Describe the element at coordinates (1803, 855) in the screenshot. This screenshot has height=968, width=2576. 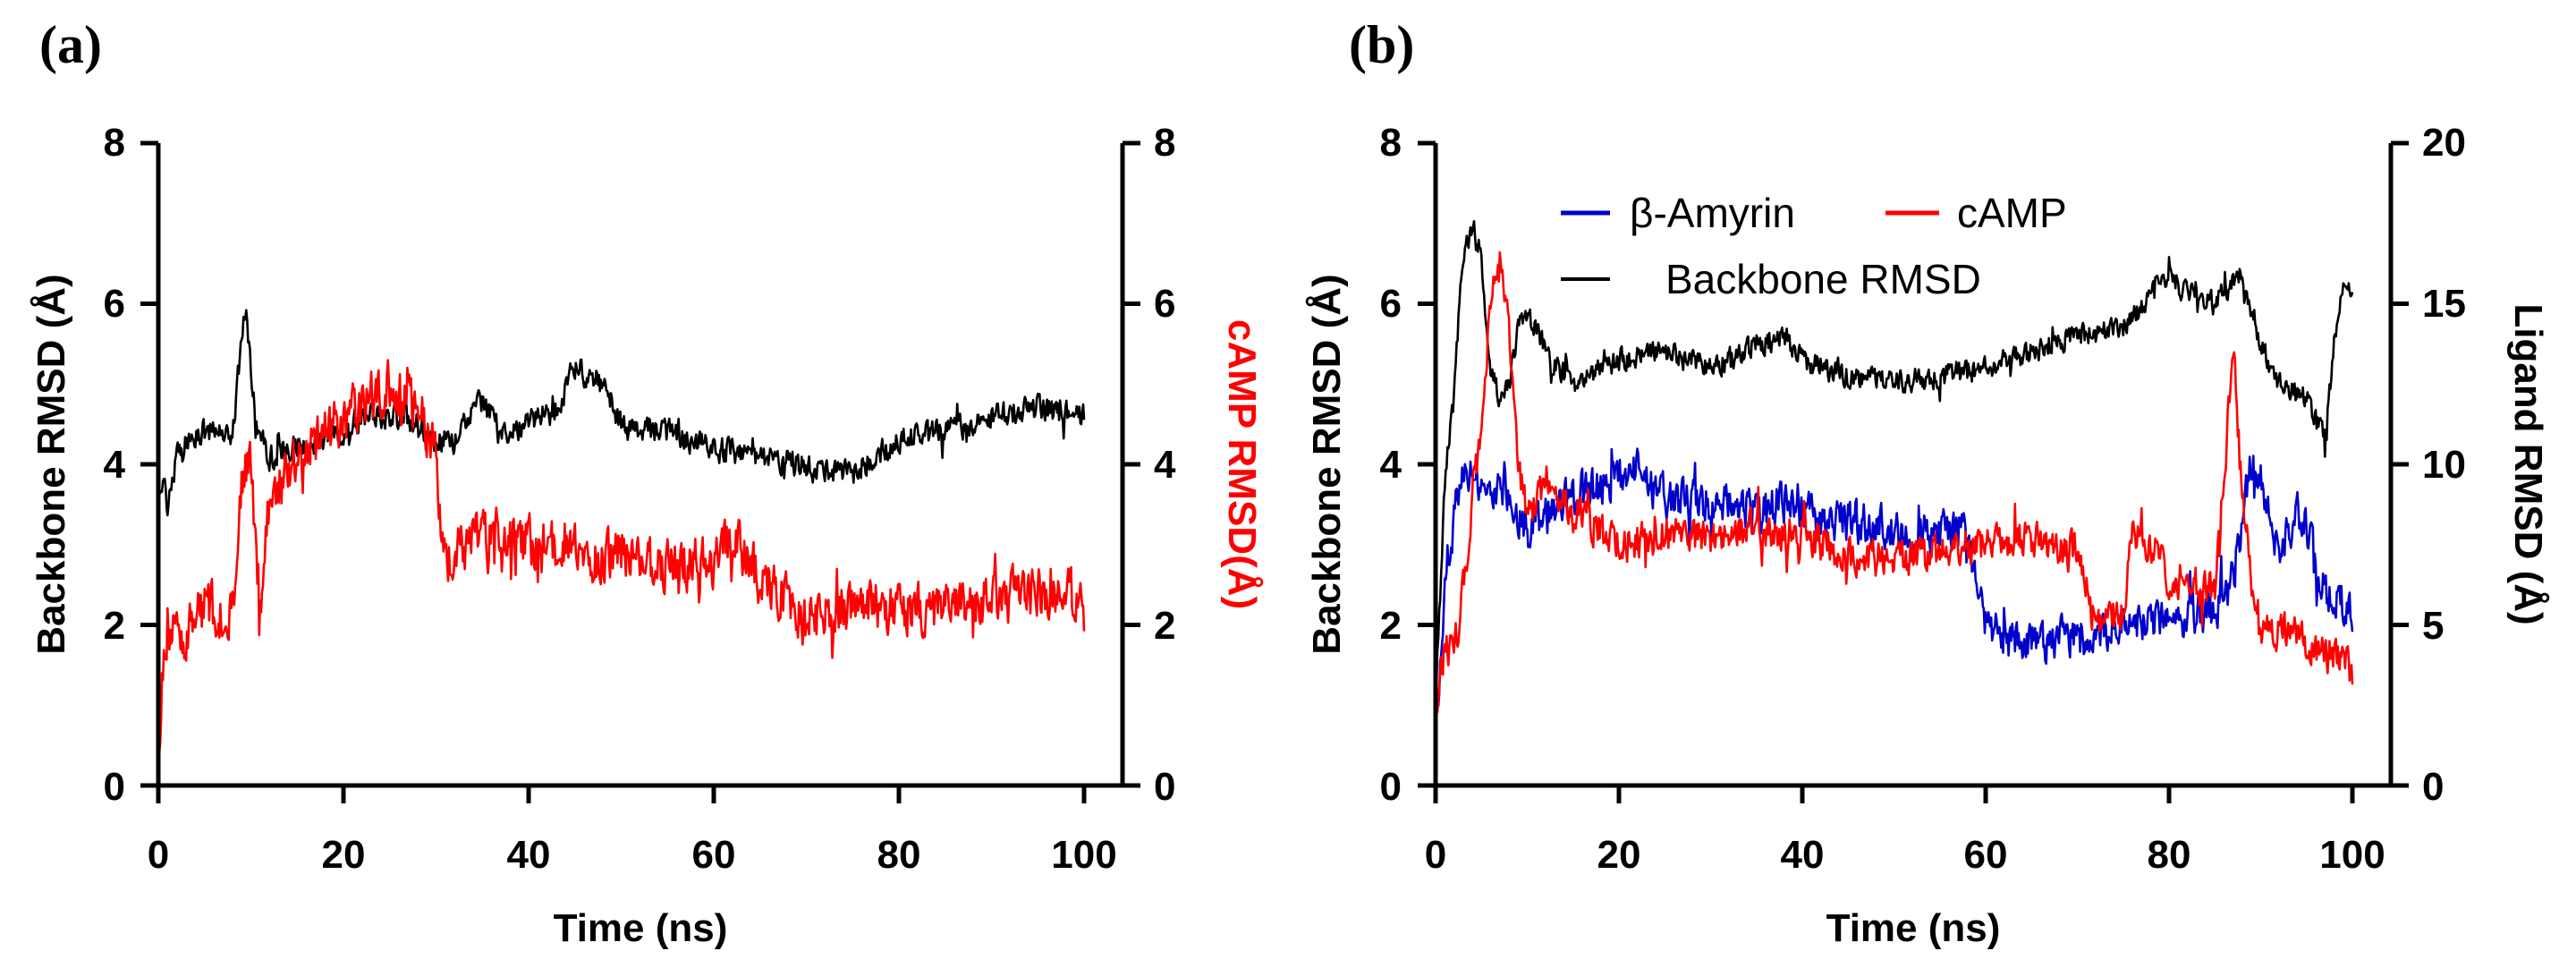
I see `panel-b-xtick-2: 40` at that location.